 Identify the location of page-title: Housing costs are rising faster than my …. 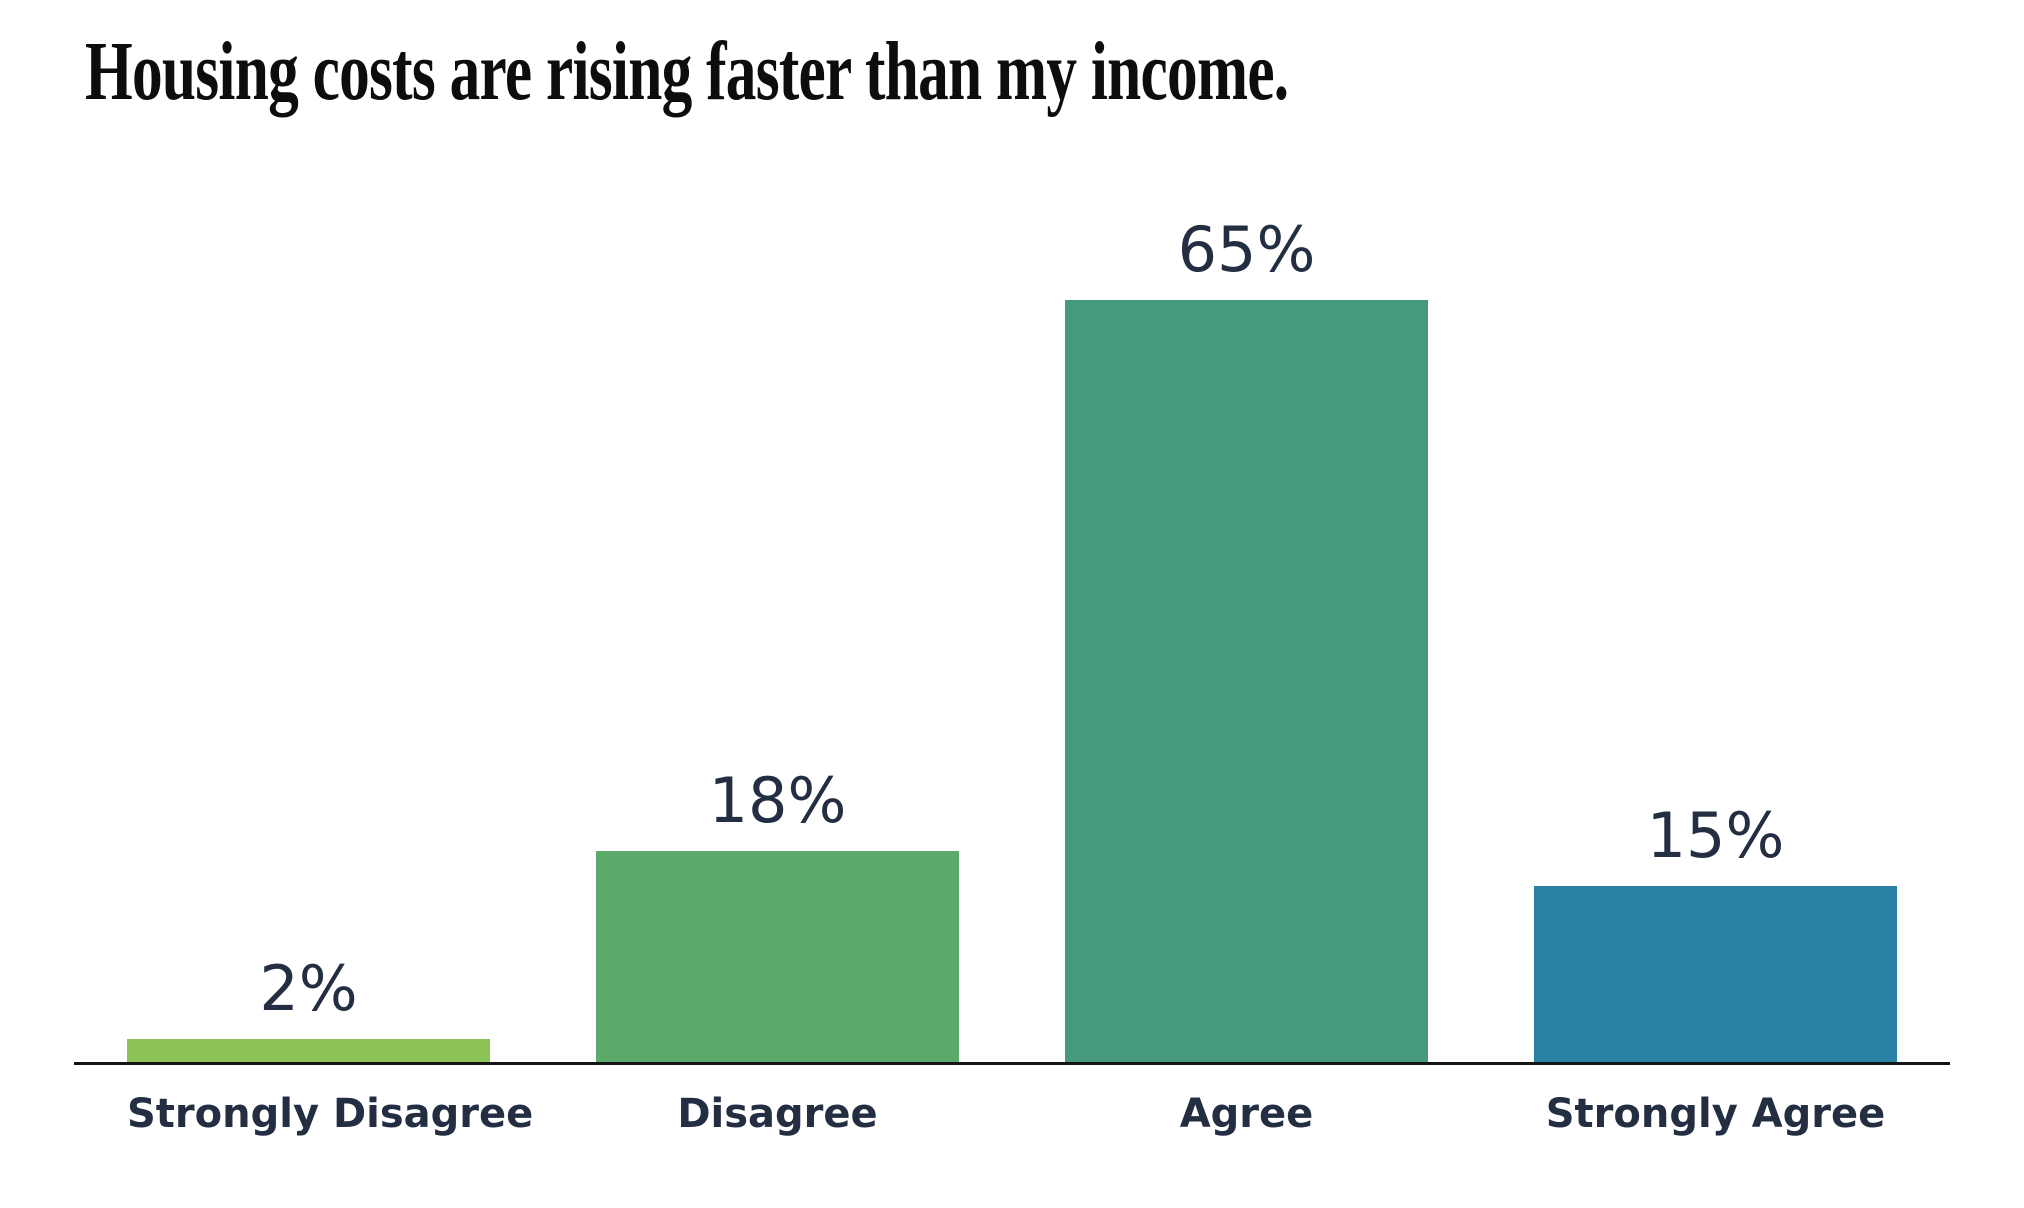
(687, 71).